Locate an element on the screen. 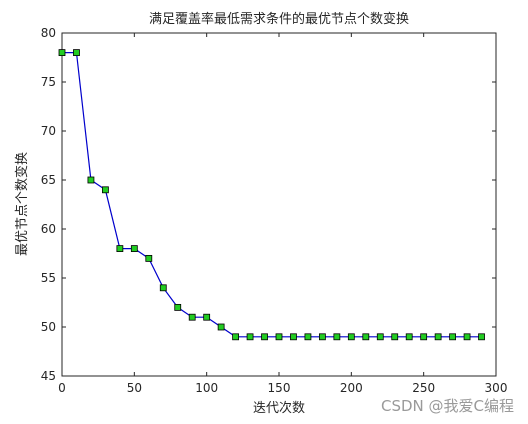 The height and width of the screenshot is (424, 528). x-axis-label: 迭代次数 is located at coordinates (279, 408).